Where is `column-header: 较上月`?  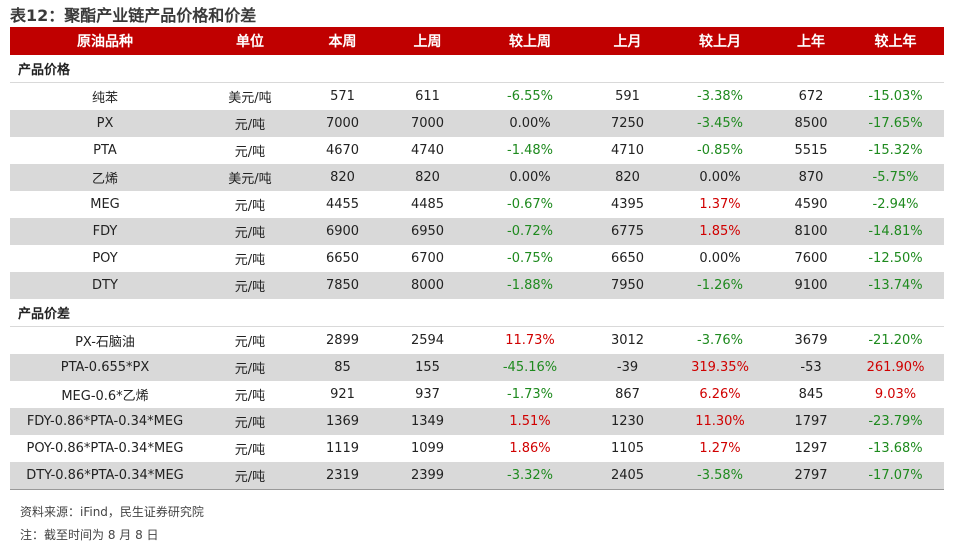 column-header: 较上月 is located at coordinates (720, 41).